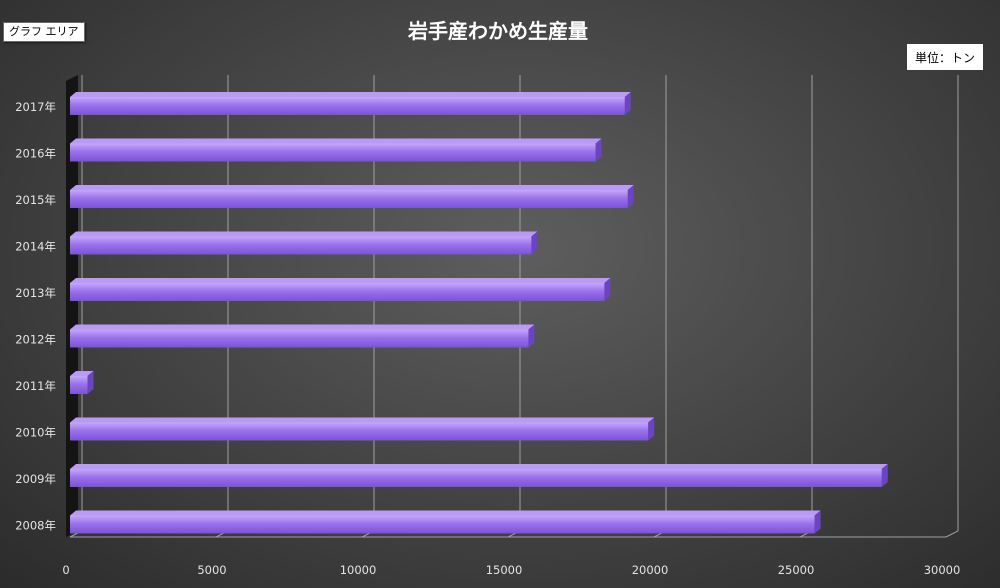 Image resolution: width=1000 pixels, height=588 pixels. What do you see at coordinates (952, 306) in the screenshot?
I see `gridline` at bounding box center [952, 306].